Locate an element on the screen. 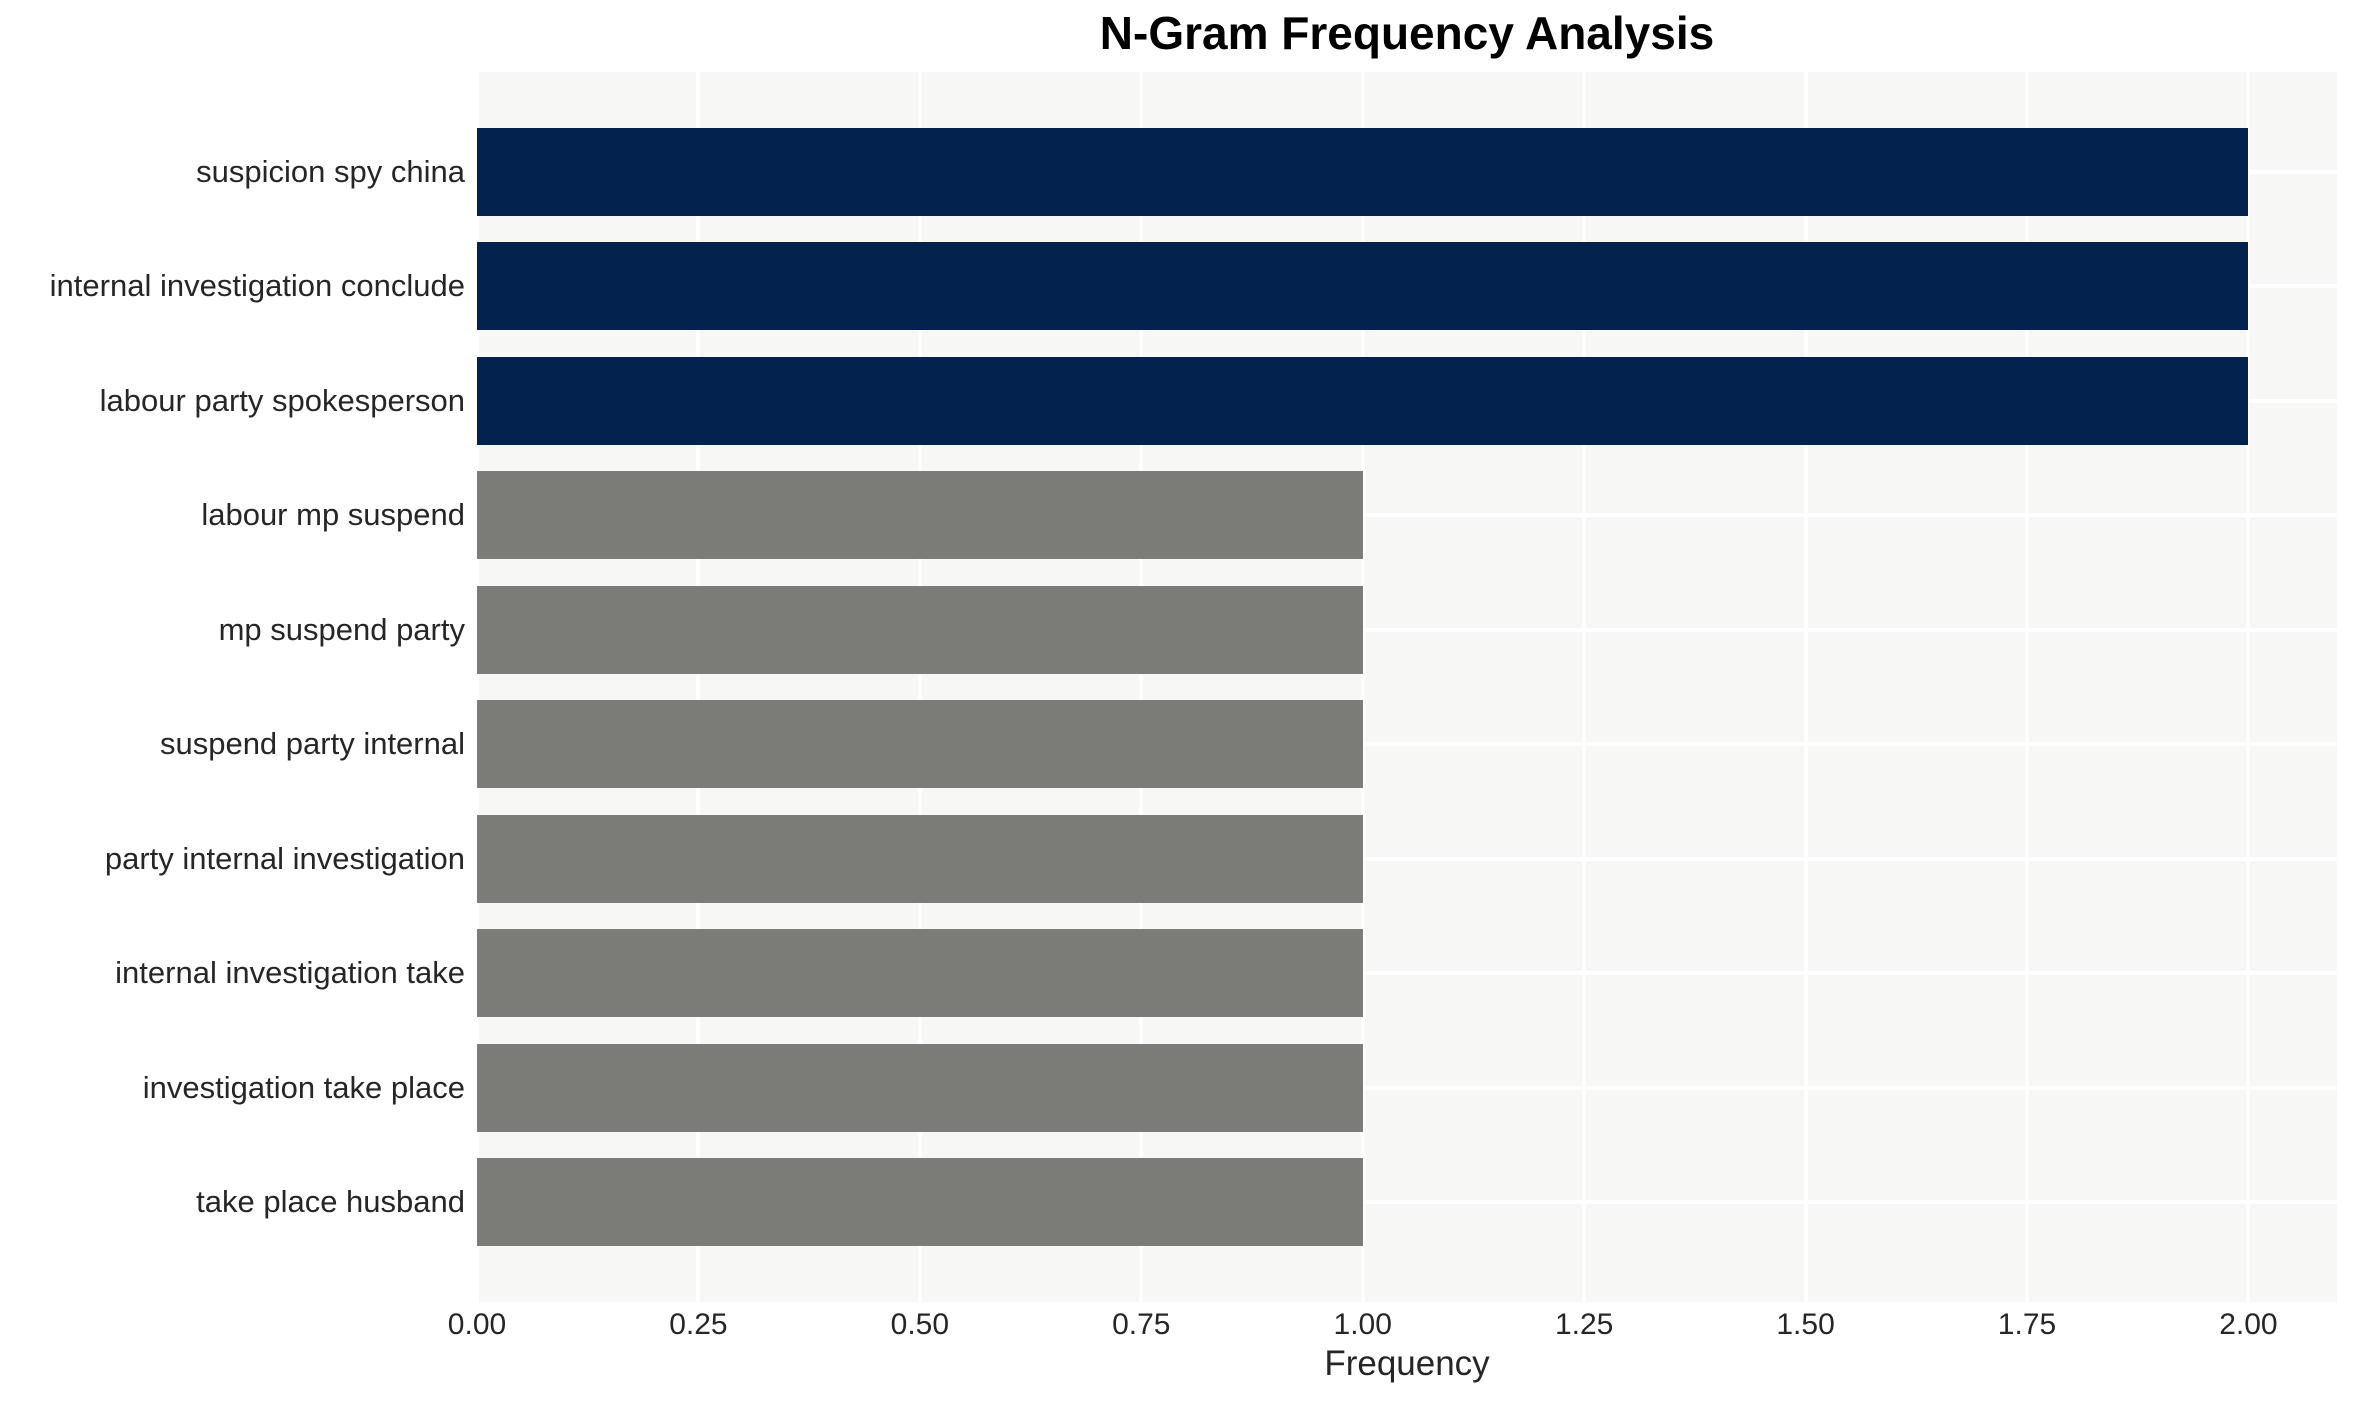 The width and height of the screenshot is (2356, 1402). x-gridline-0.25 is located at coordinates (698, 687).